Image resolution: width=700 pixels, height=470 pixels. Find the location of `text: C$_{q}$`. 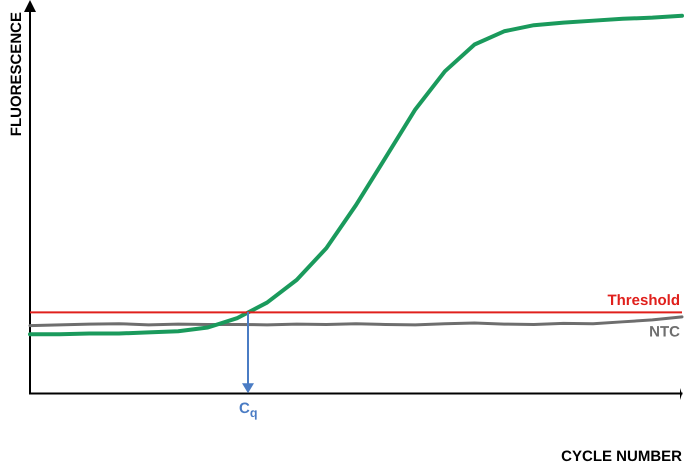

text: C$_{q}$ is located at coordinates (248, 410).